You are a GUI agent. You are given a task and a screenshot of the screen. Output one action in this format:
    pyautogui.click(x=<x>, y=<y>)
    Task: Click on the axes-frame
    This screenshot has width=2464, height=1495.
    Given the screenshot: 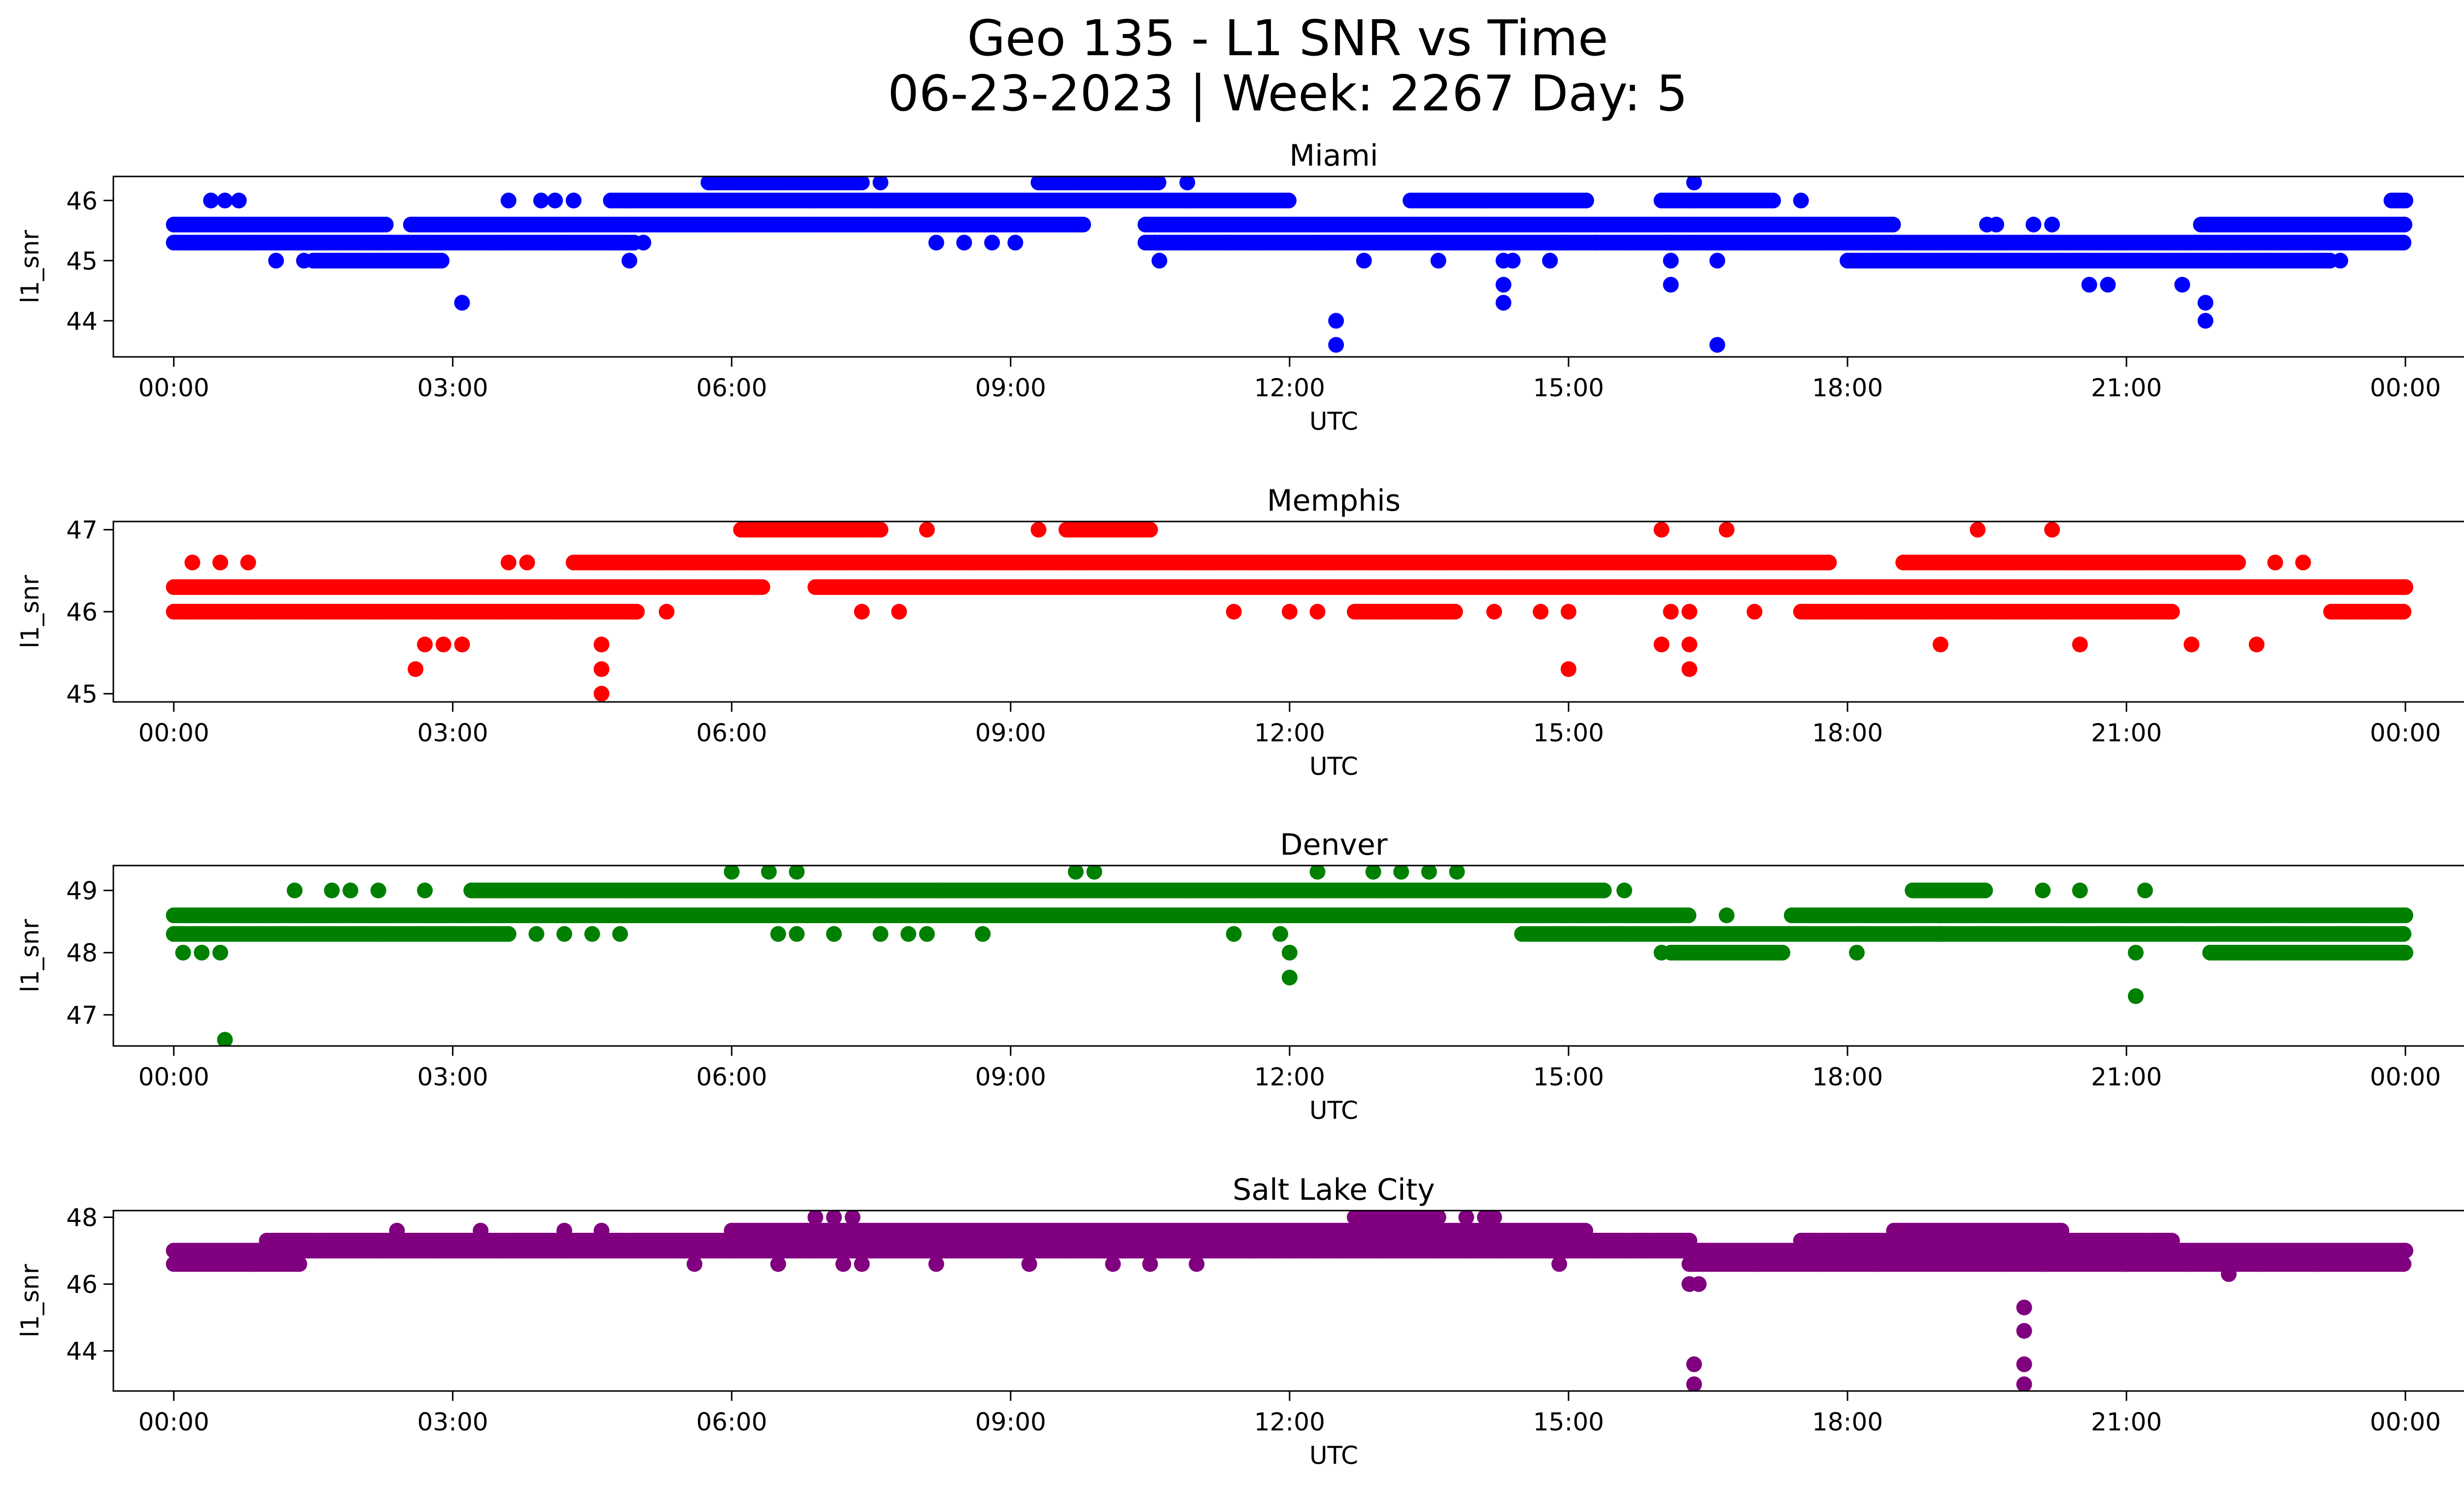 What is the action you would take?
    pyautogui.click(x=1288, y=266)
    